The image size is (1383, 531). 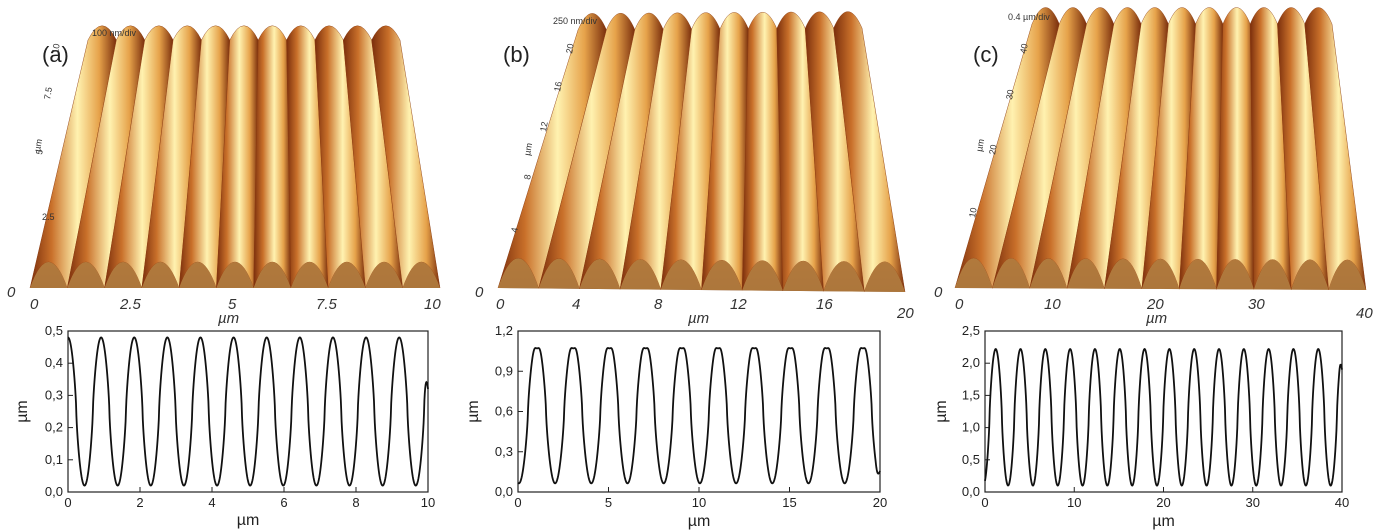 What do you see at coordinates (993, 150) in the screenshot?
I see `panel-c-y-tick-20: 20` at bounding box center [993, 150].